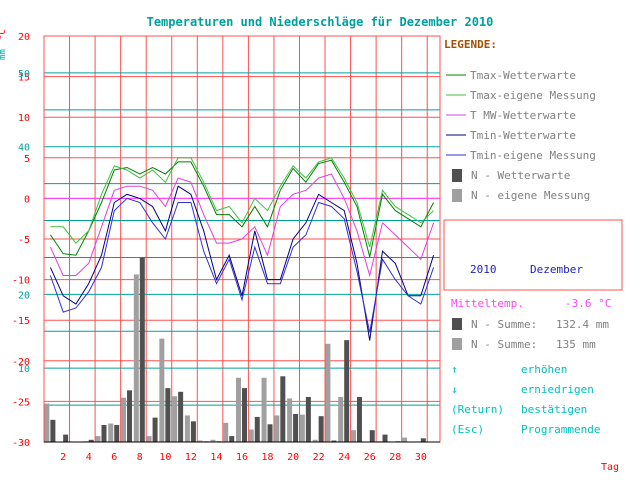 This screenshot has height=480, width=640. What do you see at coordinates (27, 199) in the screenshot?
I see `temp-tick-label: 0` at bounding box center [27, 199].